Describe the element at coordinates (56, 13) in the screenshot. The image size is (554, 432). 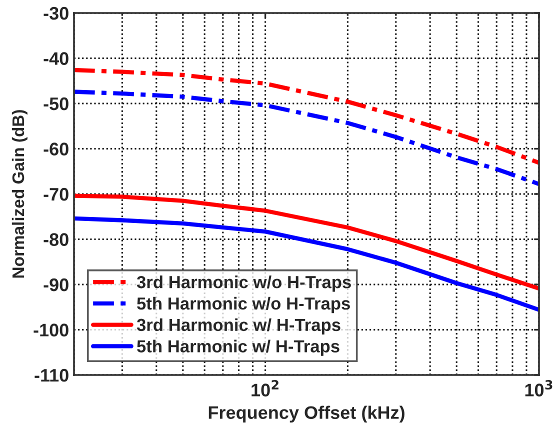
I see `y-tick-label: -30` at that location.